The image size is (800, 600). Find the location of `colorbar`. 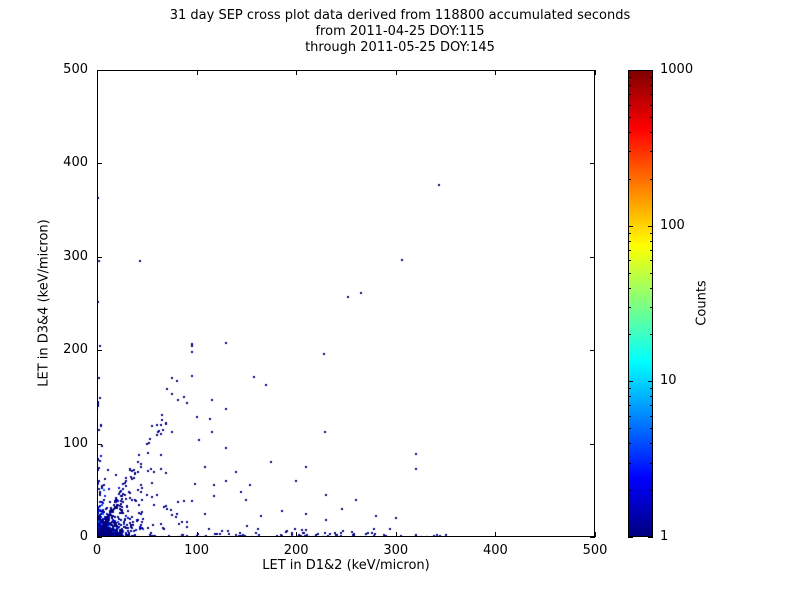

colorbar is located at coordinates (640, 303).